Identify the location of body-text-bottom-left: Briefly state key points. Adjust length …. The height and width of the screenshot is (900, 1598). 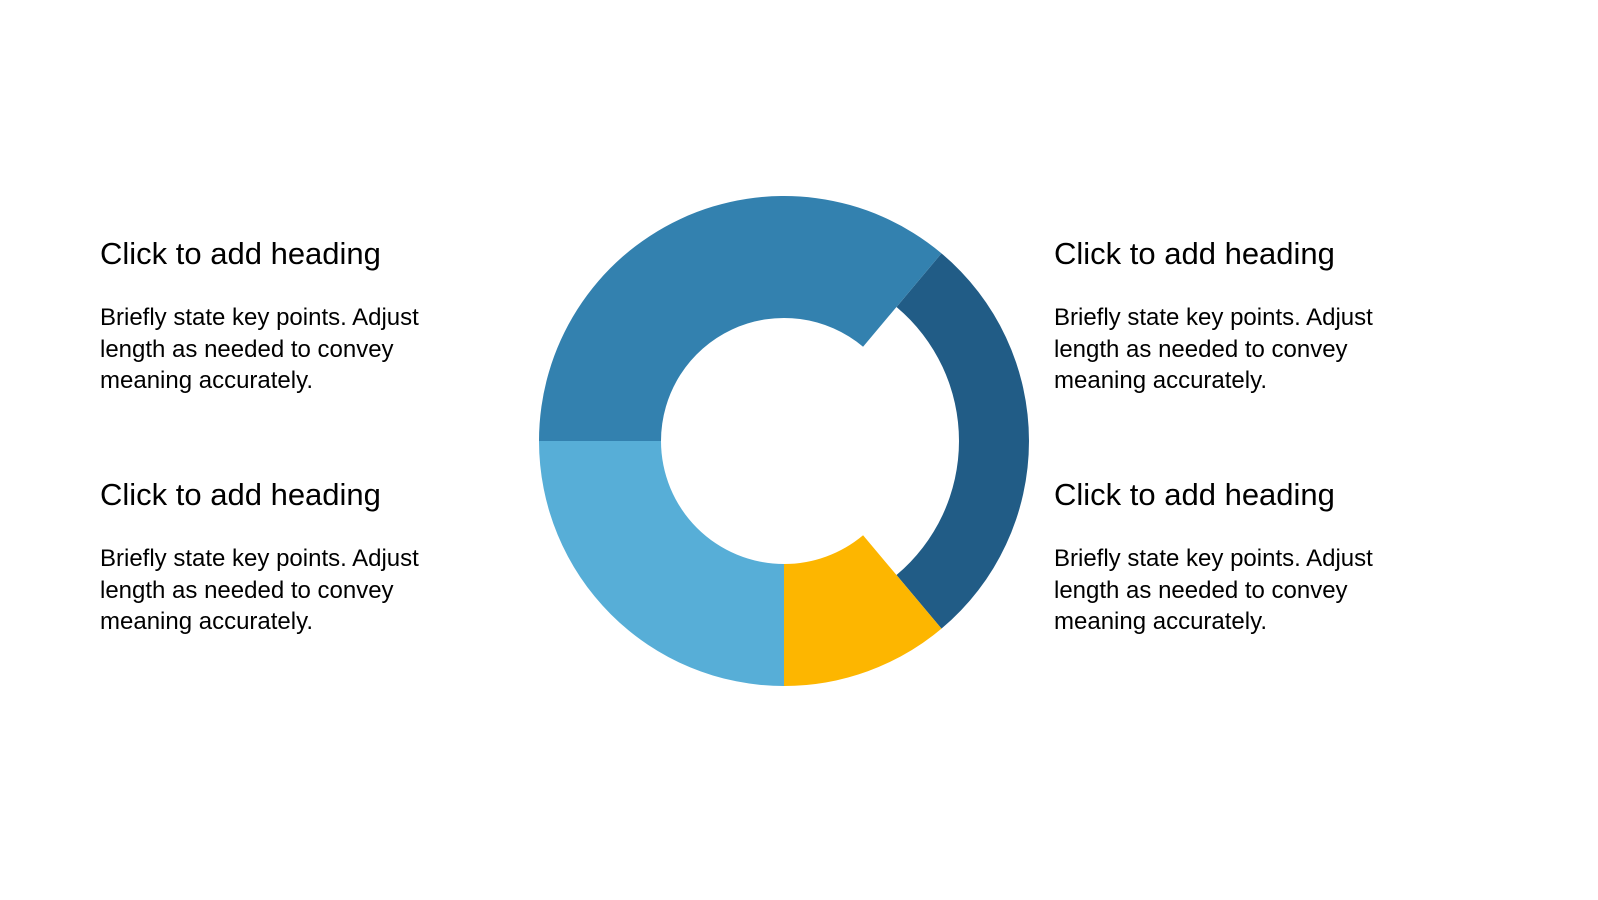
(259, 590).